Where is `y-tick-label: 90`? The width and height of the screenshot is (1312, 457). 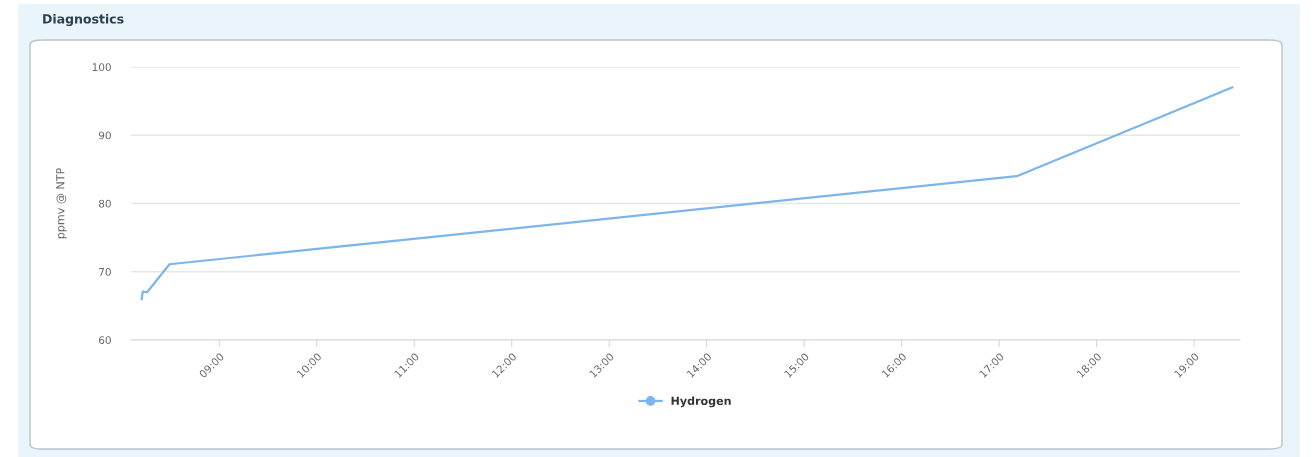
y-tick-label: 90 is located at coordinates (104, 135).